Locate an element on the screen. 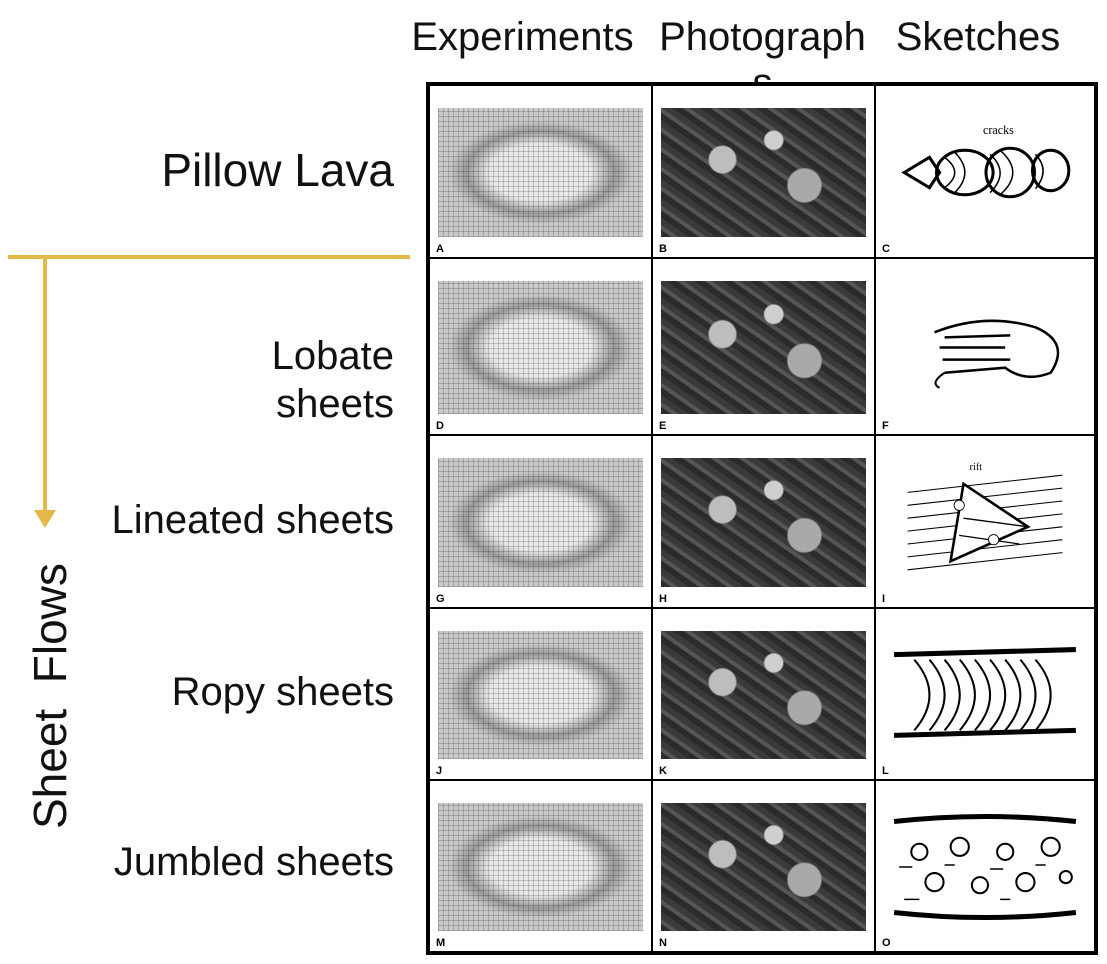 This screenshot has width=1107, height=964. figure-cell-m: M is located at coordinates (540, 866).